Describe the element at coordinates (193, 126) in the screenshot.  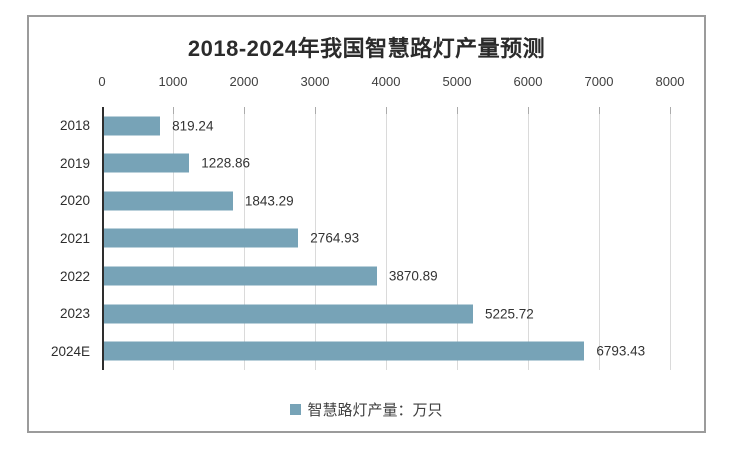
I see `bar-value-label: 819.24` at that location.